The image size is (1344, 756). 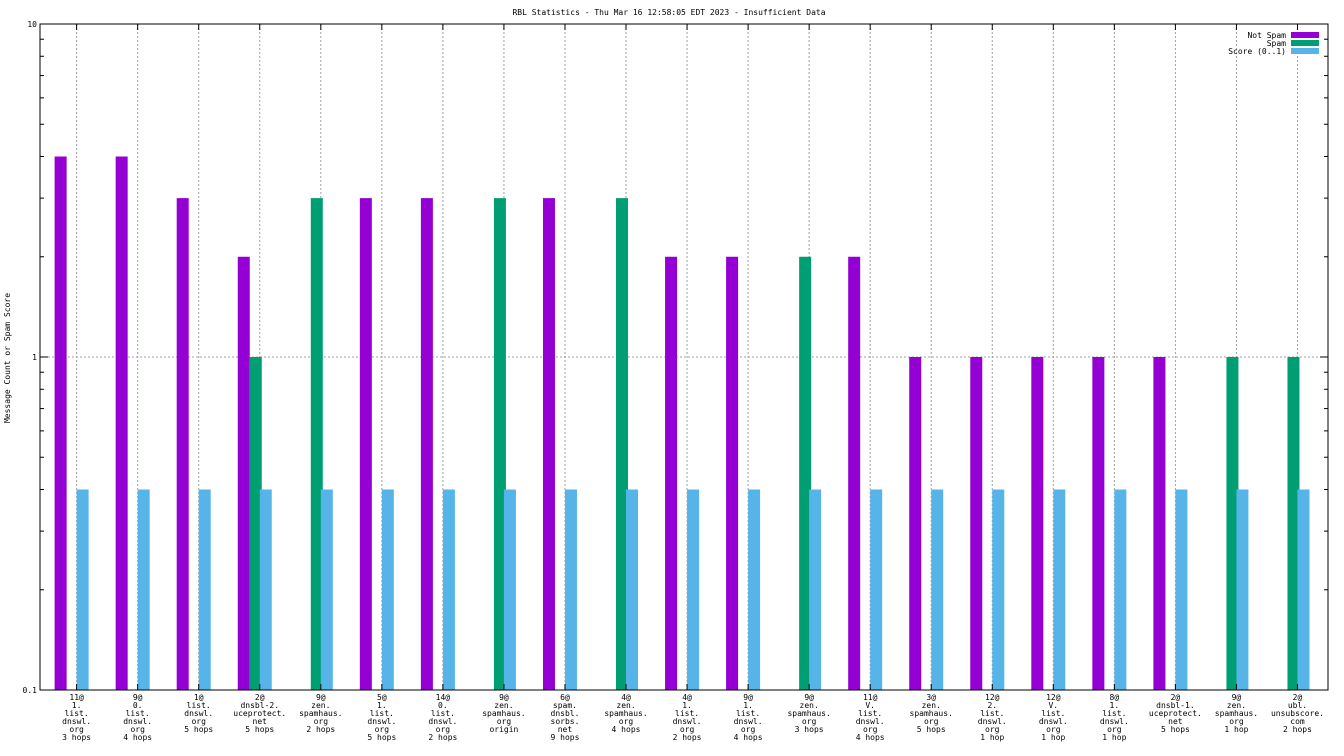 I want to click on x-tick-label-line: 9 hops, so click(x=565, y=737).